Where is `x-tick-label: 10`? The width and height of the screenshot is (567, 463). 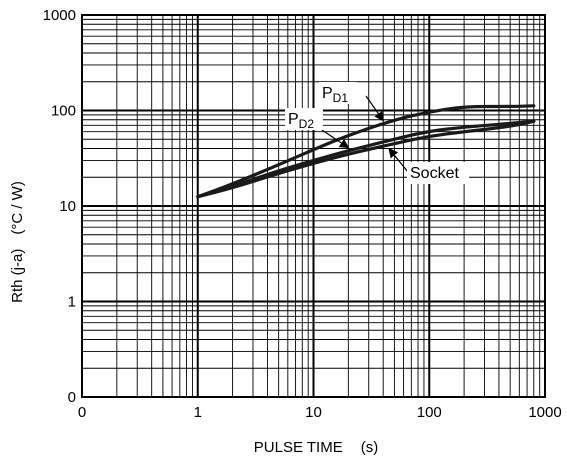
x-tick-label: 10 is located at coordinates (313, 412).